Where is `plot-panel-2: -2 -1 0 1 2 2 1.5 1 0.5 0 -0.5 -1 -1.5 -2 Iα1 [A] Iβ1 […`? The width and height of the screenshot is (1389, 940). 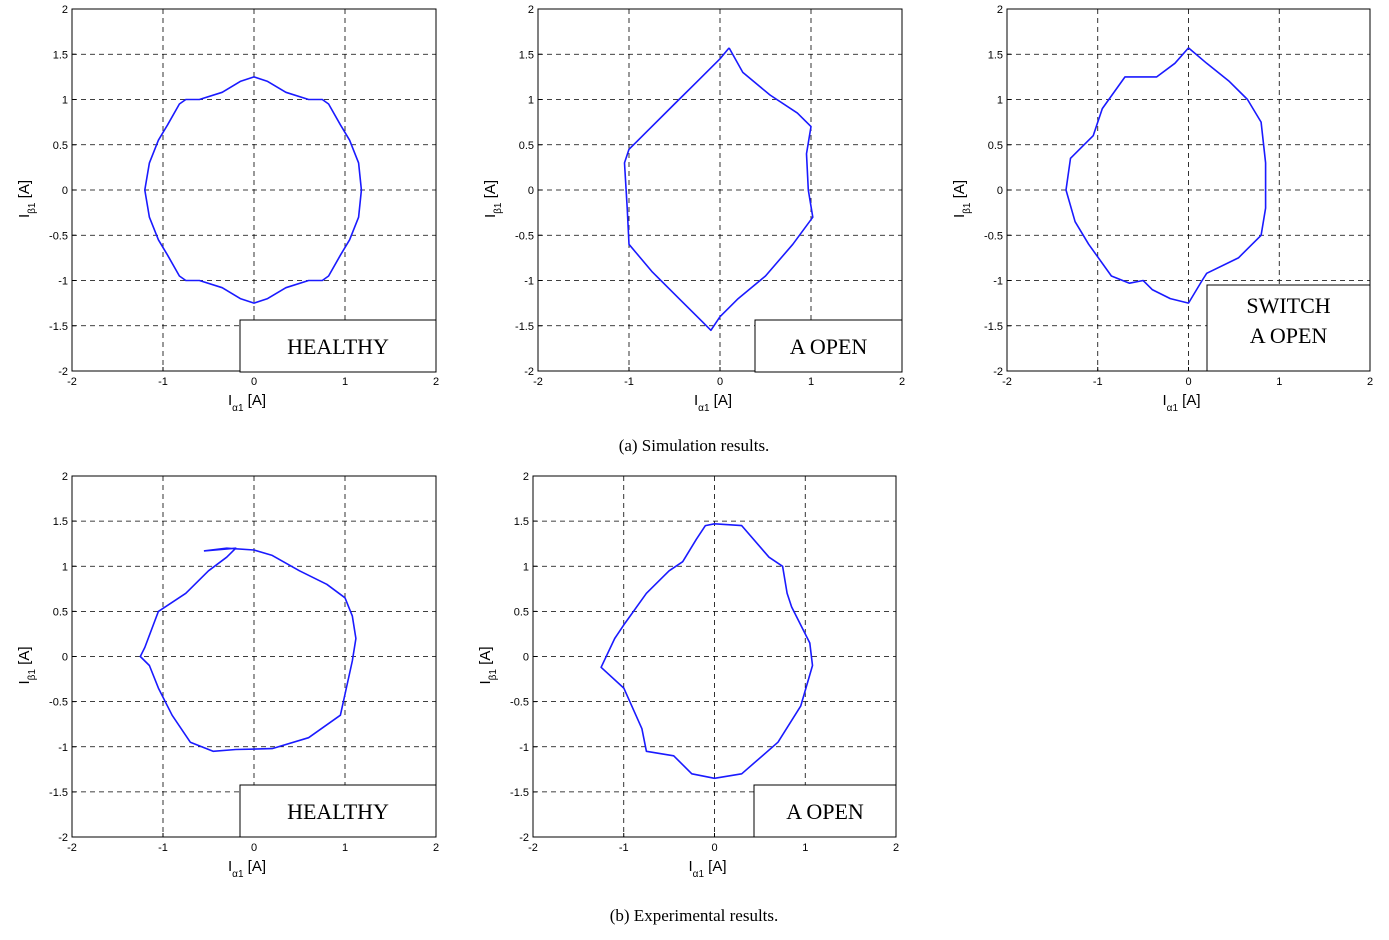
plot-panel-2: -2 -1 0 1 2 2 1.5 1 0.5 0 -0.5 -1 -1.5 -2 Iα1 [A] Iβ1 [… is located at coordinates (693, 209).